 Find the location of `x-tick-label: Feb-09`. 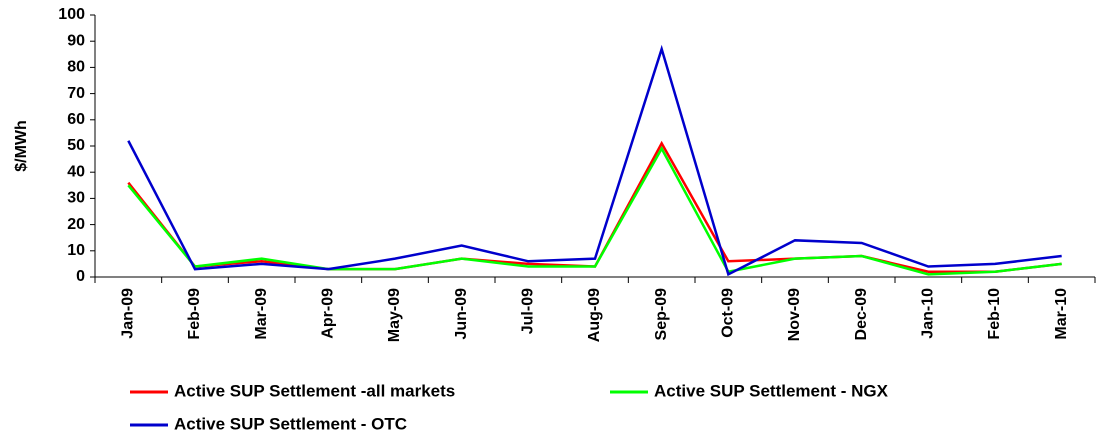

x-tick-label: Feb-09 is located at coordinates (194, 314).